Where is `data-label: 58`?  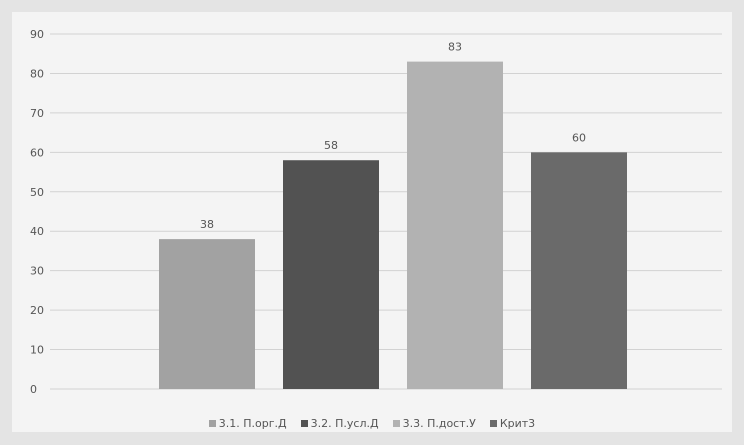 data-label: 58 is located at coordinates (331, 145).